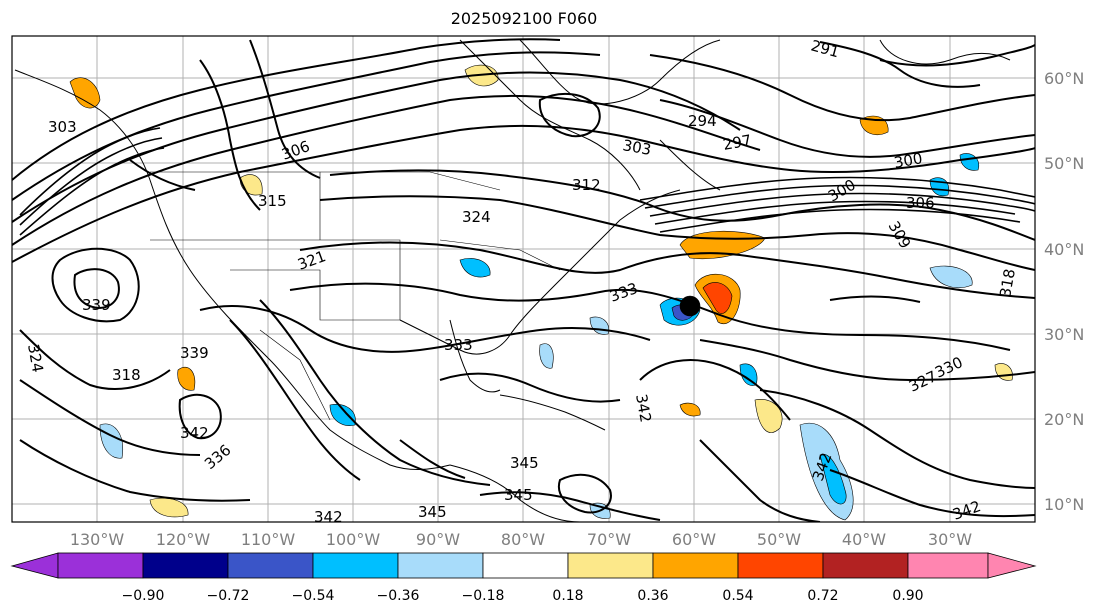 The width and height of the screenshot is (1105, 615). I want to click on colorbar-tick: 0.36, so click(652, 596).